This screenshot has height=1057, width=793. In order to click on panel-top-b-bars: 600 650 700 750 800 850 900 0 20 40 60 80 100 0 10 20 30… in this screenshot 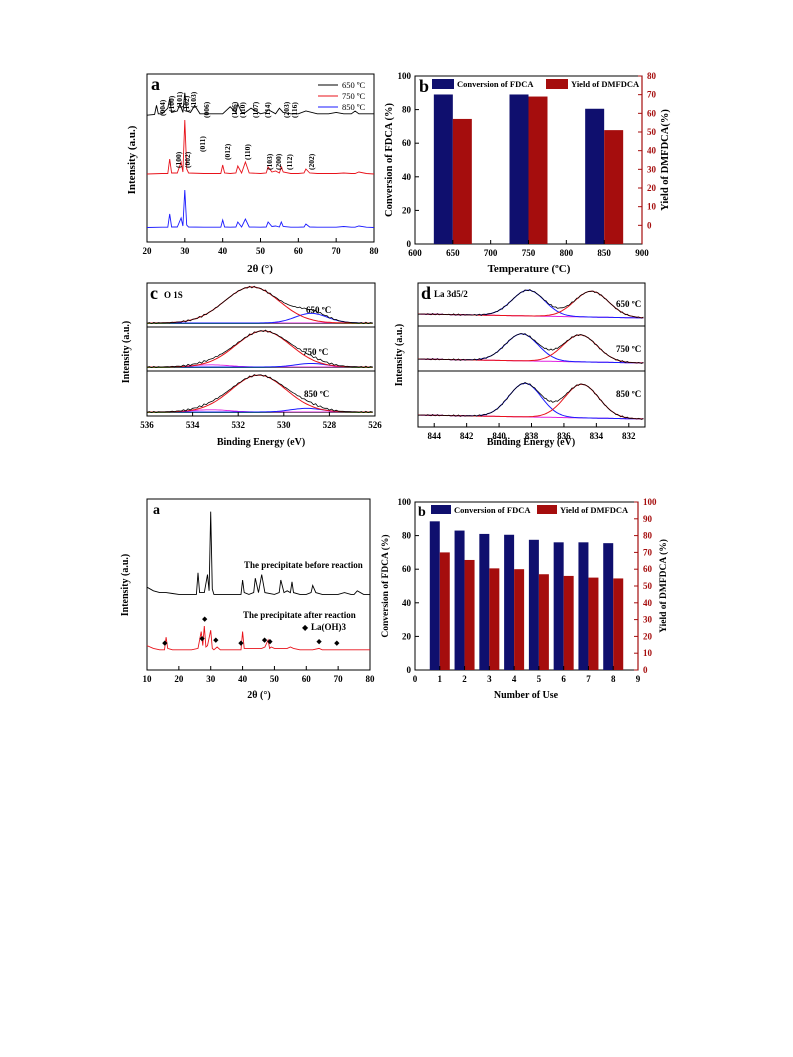, I will do `click(527, 173)`.